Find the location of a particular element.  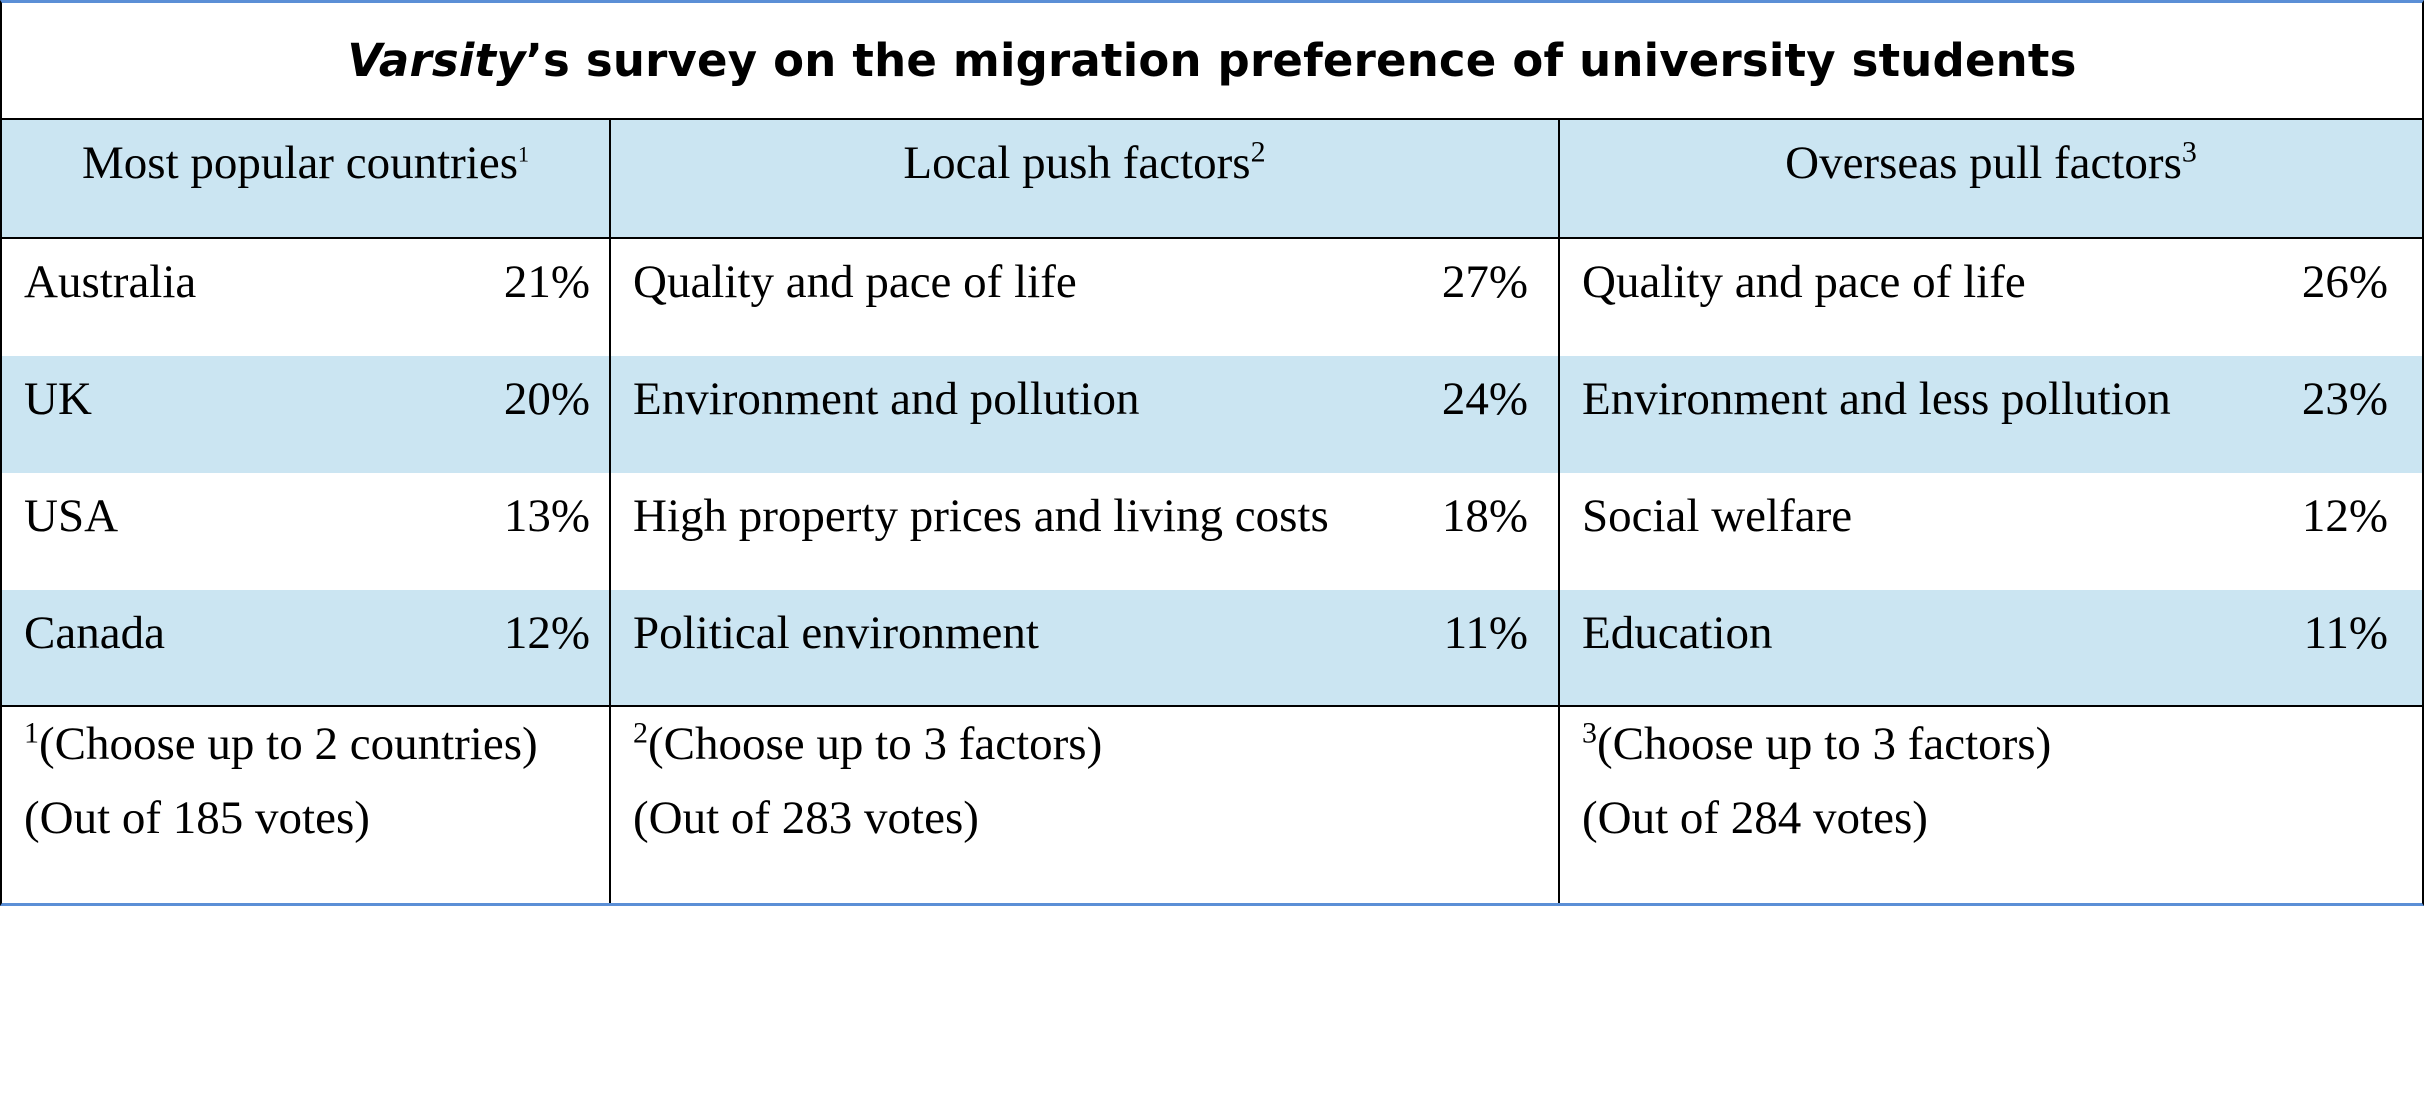

push-factor-name: Political environment is located at coordinates (836, 633).